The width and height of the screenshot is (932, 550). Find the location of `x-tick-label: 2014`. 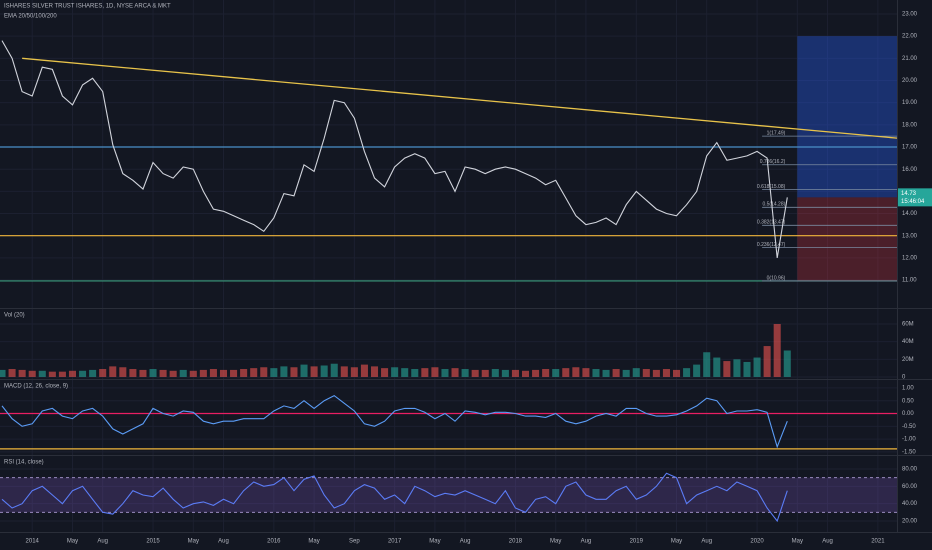

x-tick-label: 2014 is located at coordinates (33, 542).